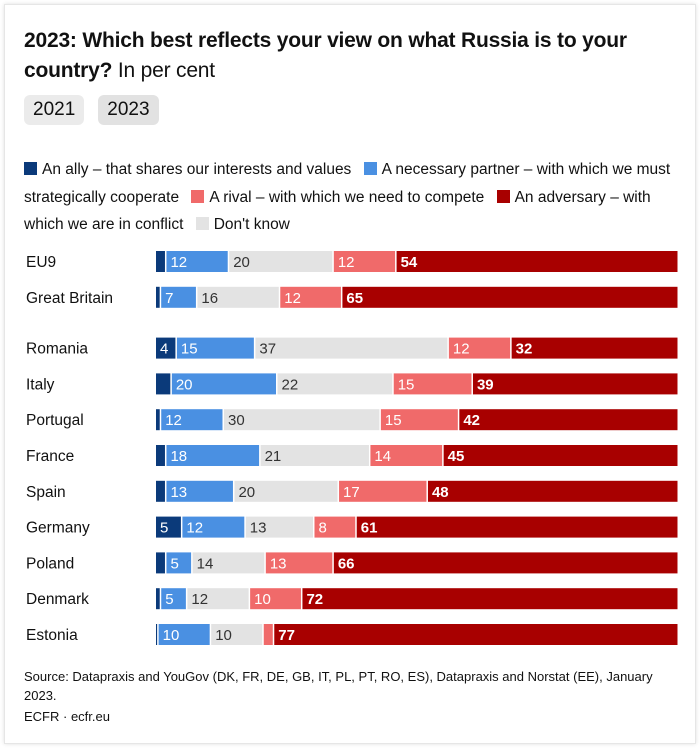 This screenshot has width=700, height=748. Describe the element at coordinates (223, 635) in the screenshot. I see `value-label-estonia-dontknow: 10` at that location.